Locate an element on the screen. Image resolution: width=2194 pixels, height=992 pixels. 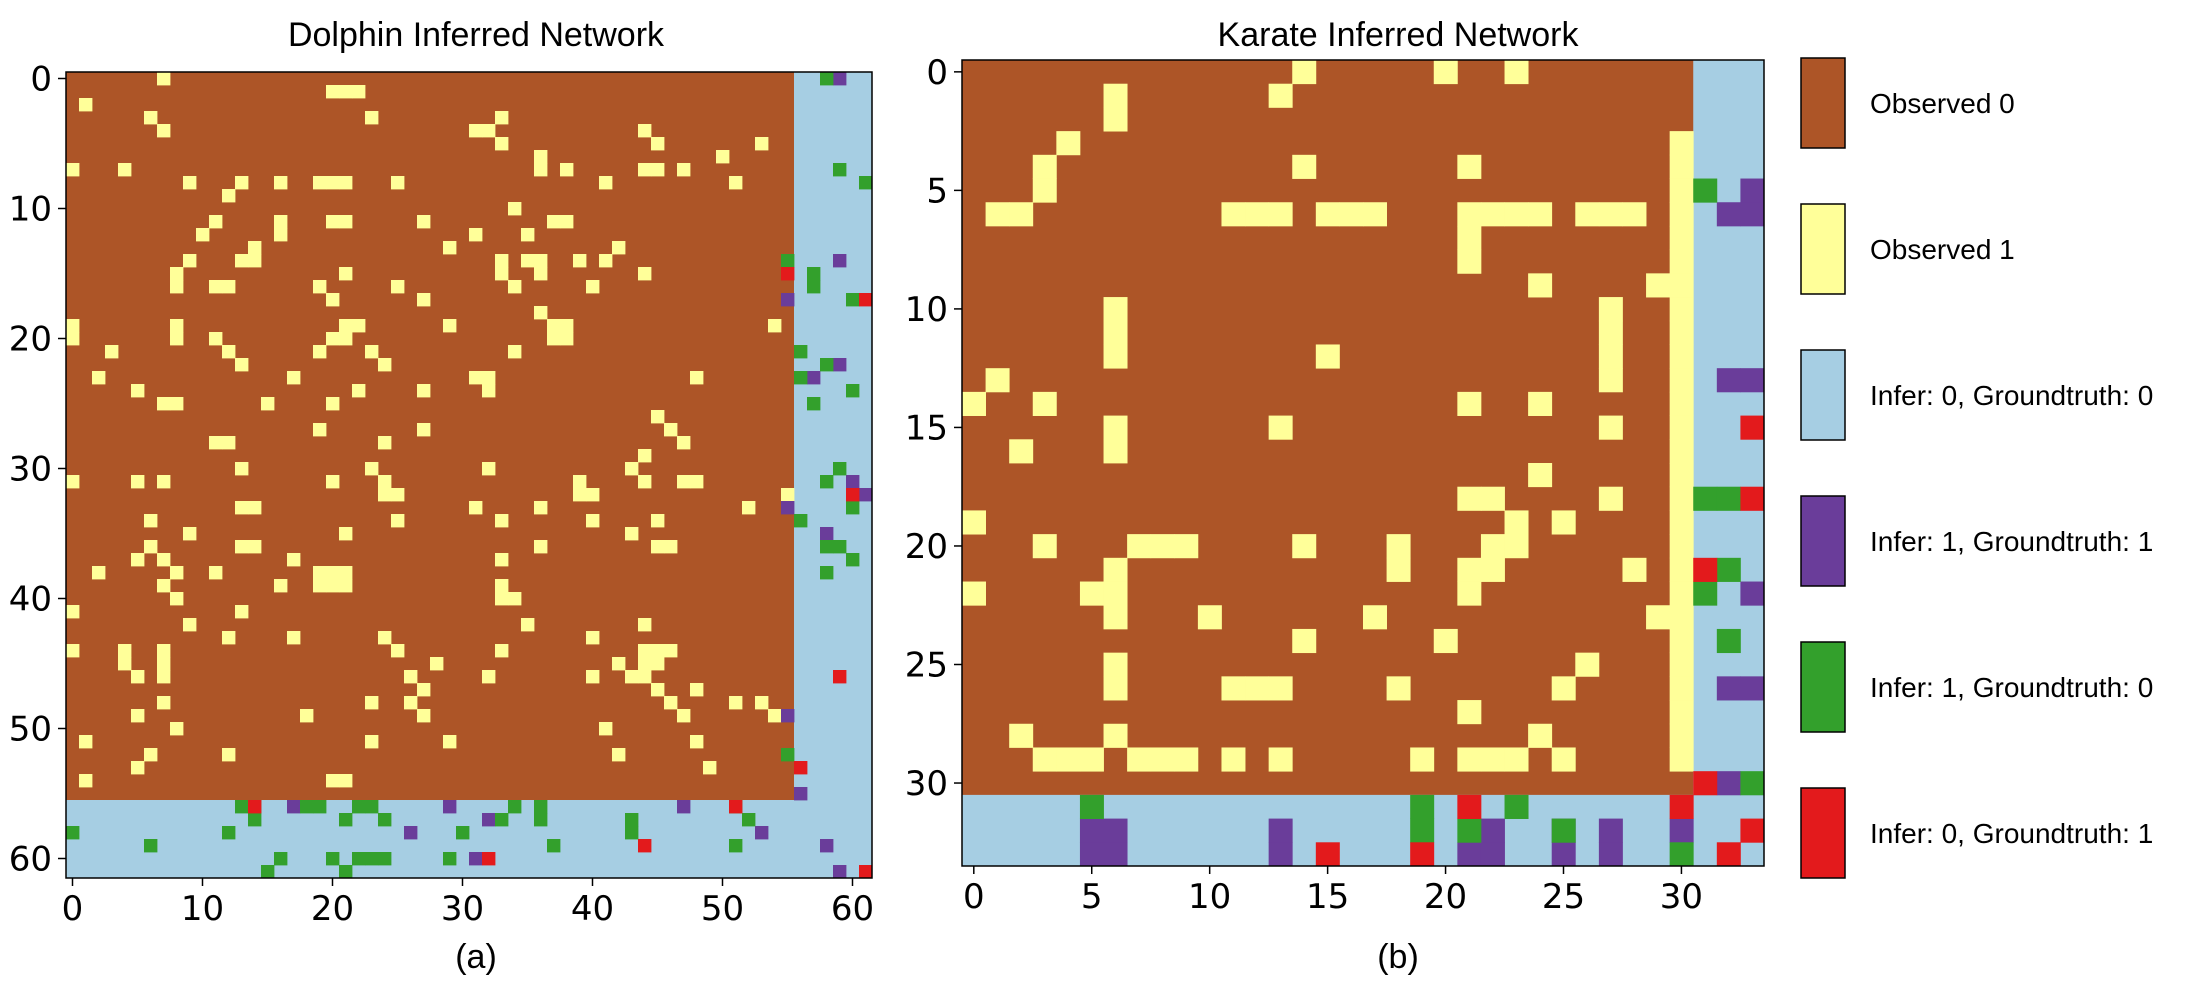
dolphin-title: Dolphin Inferred Network is located at coordinates (476, 35).